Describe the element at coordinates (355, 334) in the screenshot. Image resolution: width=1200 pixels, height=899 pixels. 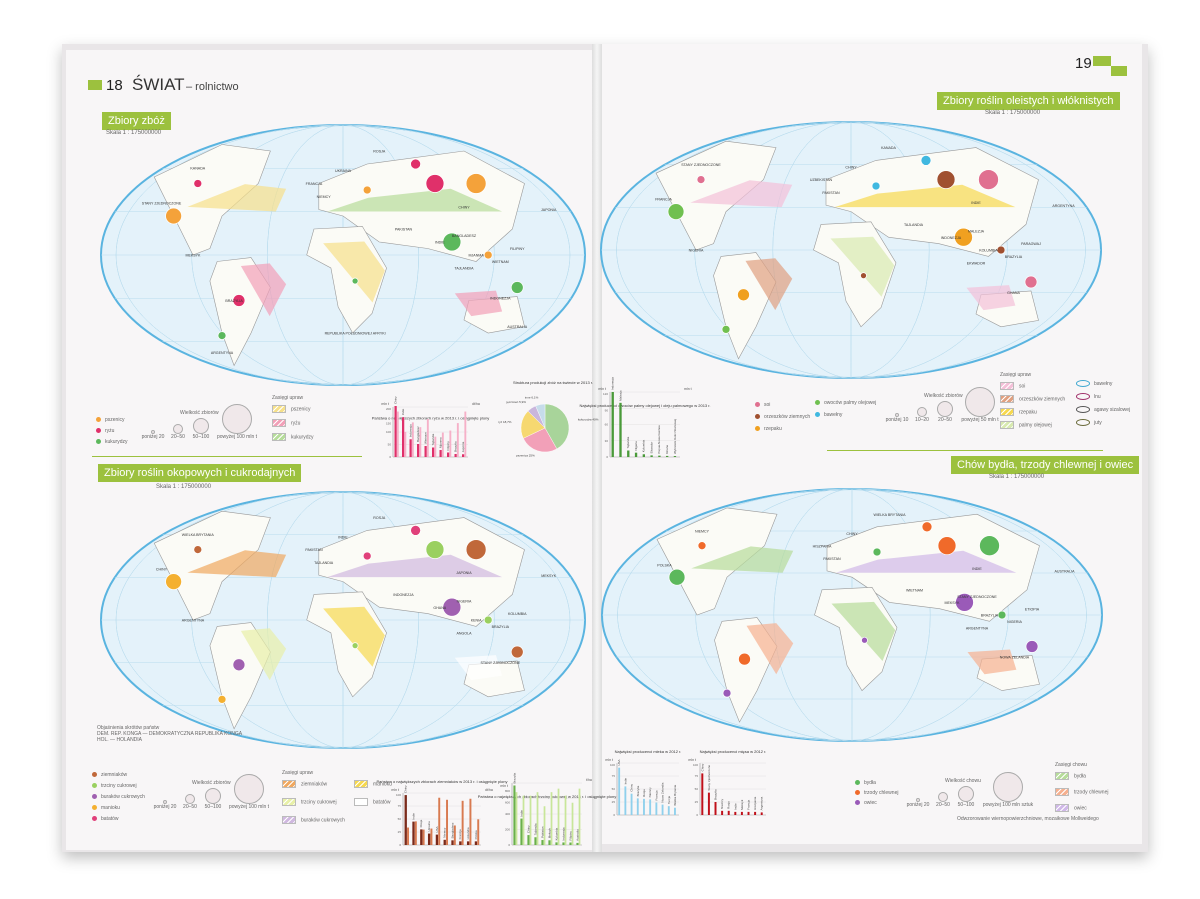
I see `country-label: REPUBLIKA POŁUDNIOWEJ AFRYKI` at that location.